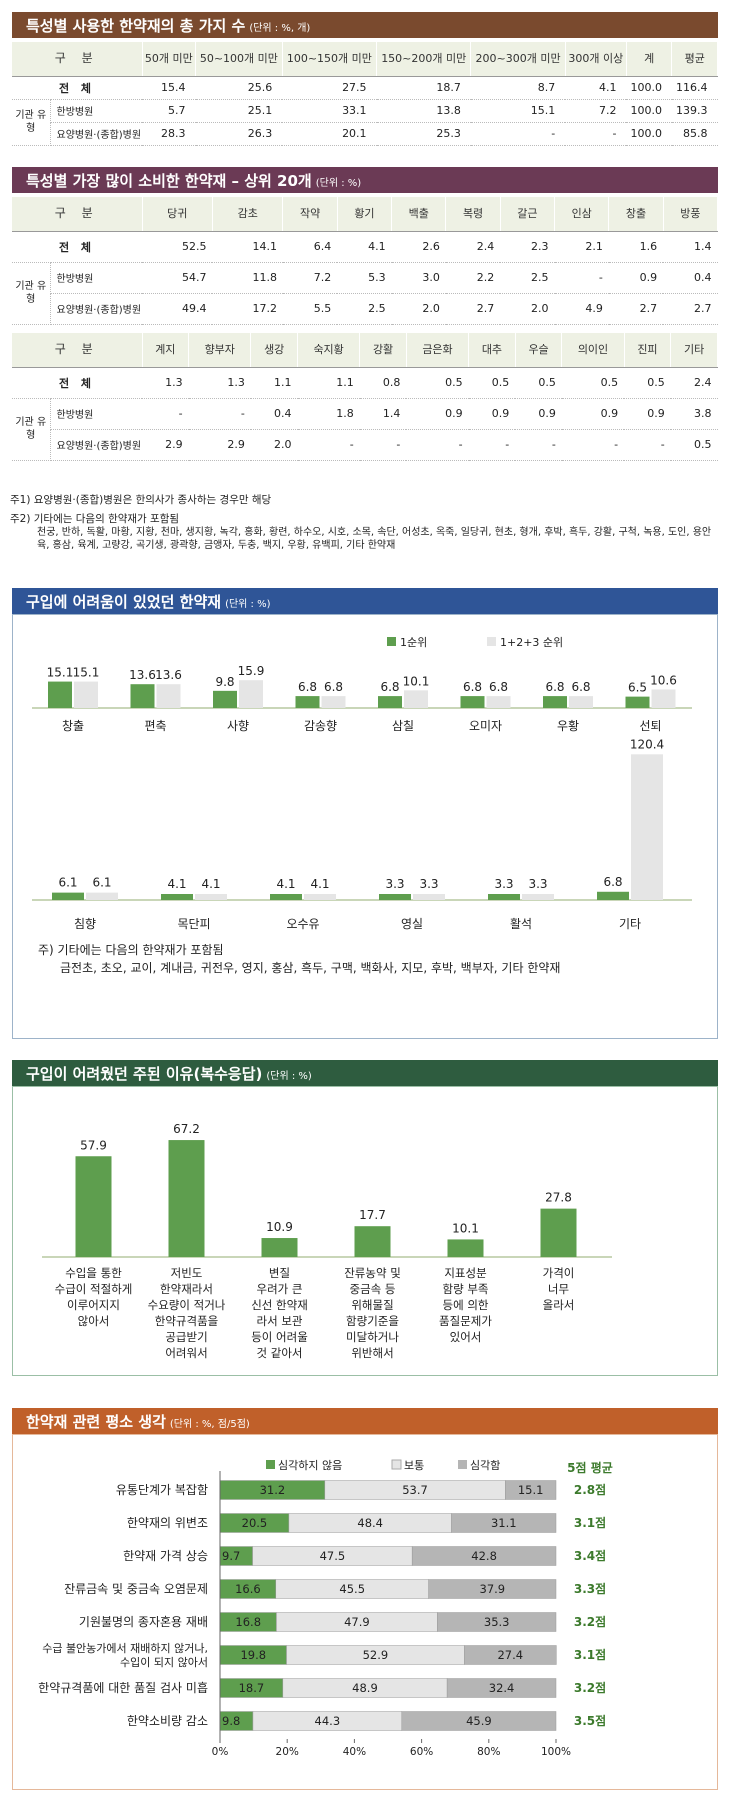 The width and height of the screenshot is (730, 1800). Describe the element at coordinates (94, 1289) in the screenshot. I see `category-label-line: 수급이 적절하게` at that location.